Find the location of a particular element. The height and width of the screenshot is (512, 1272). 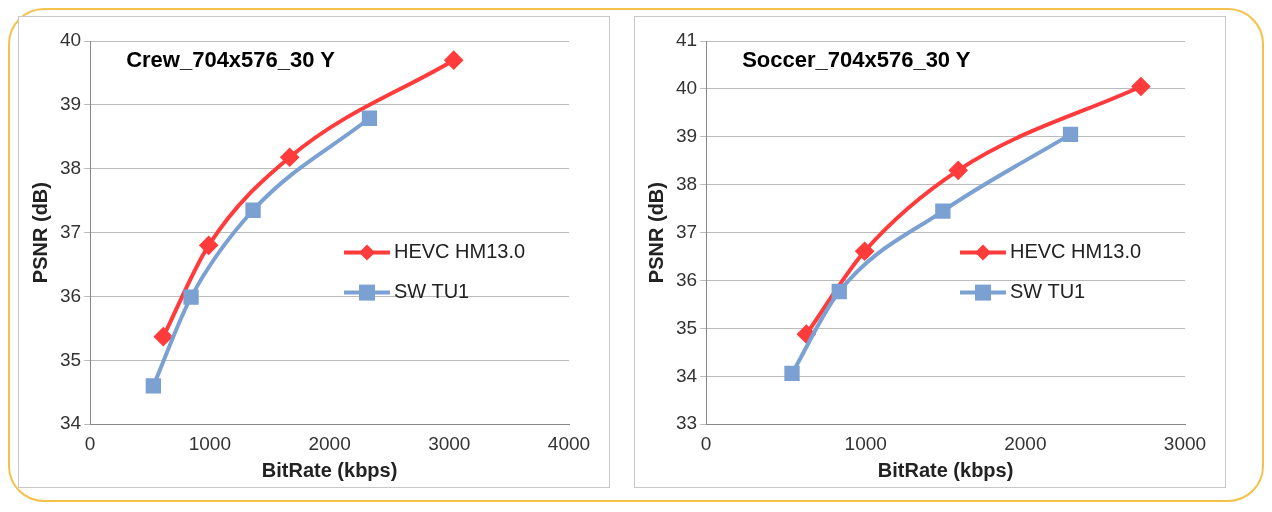

chart-title: Soccer_704x576_30 Y is located at coordinates (856, 60).